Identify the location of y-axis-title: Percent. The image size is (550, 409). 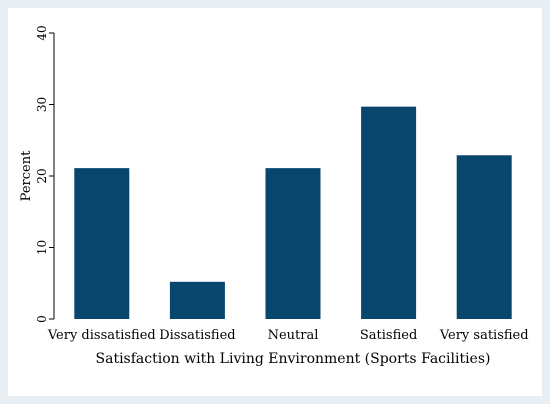
(26, 175).